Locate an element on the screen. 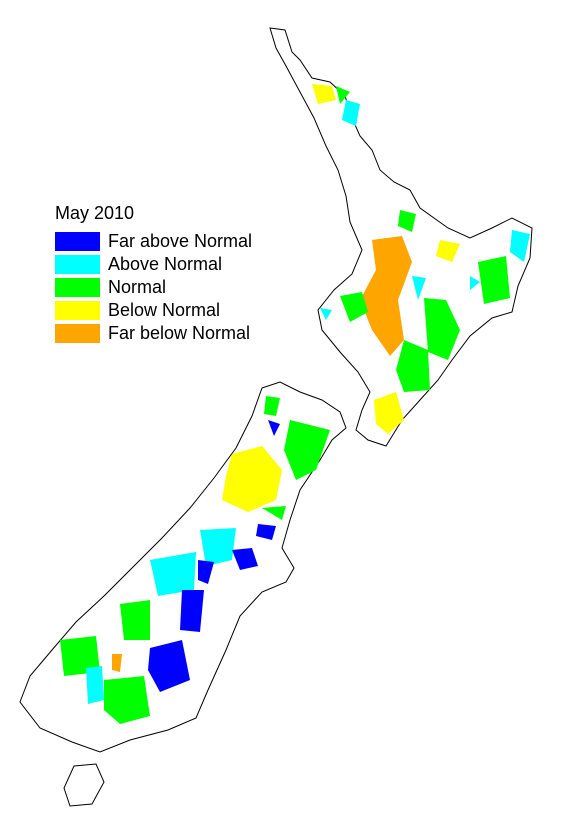  legend-label: Far above Normal is located at coordinates (180, 241).